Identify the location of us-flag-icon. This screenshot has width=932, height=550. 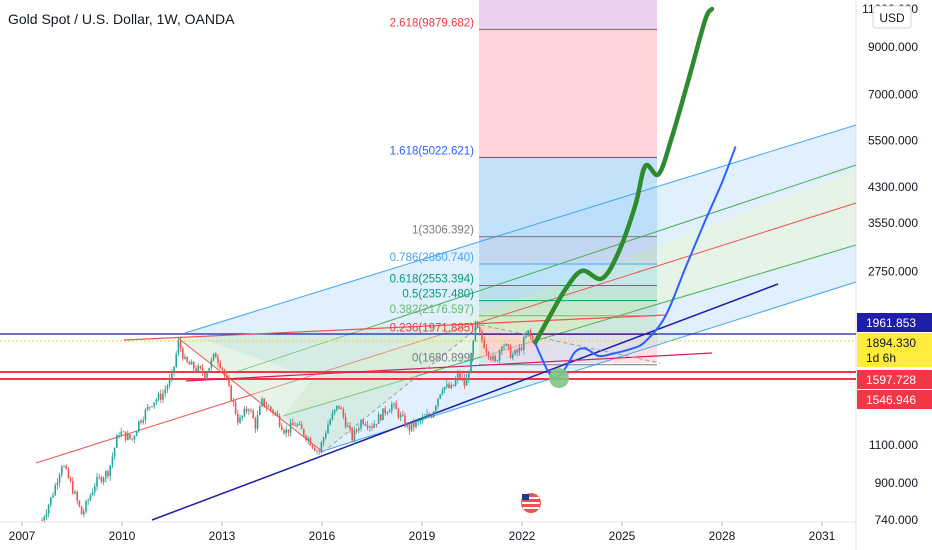
(531, 503).